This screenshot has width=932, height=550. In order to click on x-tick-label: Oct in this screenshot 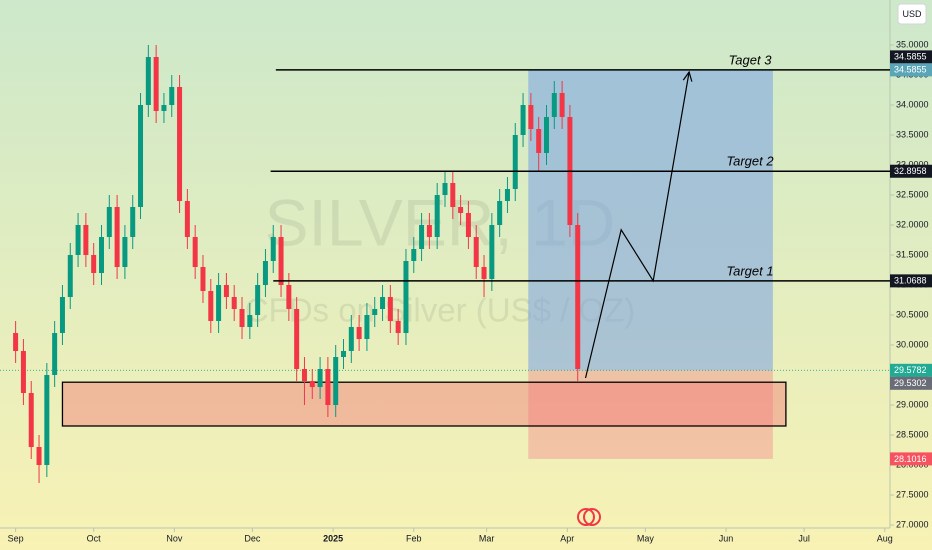, I will do `click(94, 538)`.